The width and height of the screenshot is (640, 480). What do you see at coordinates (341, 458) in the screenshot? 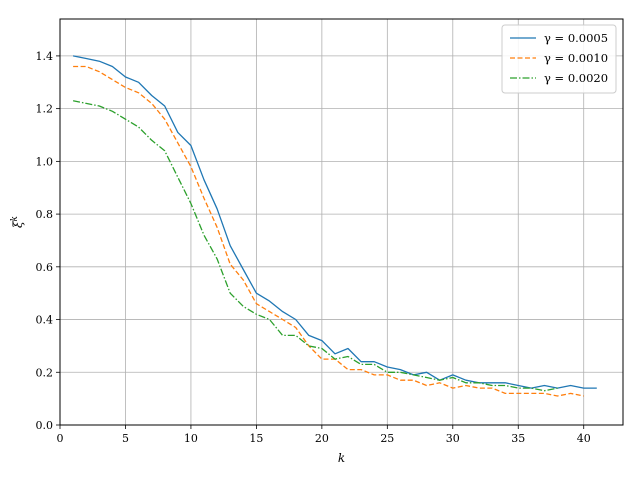
I see `x-axis-label: k` at bounding box center [341, 458].